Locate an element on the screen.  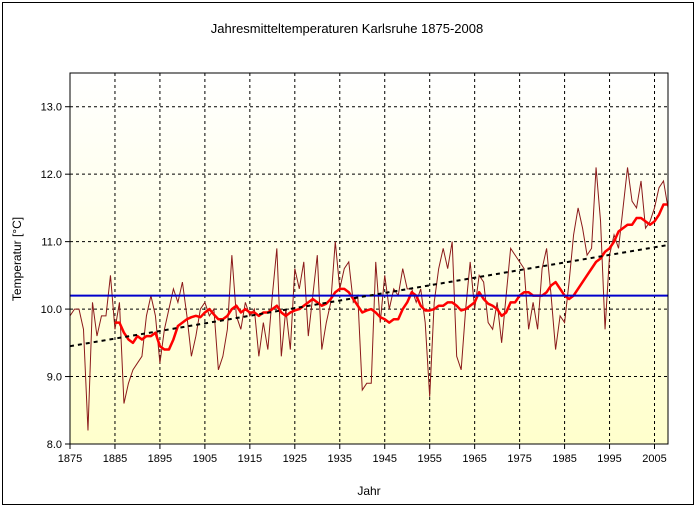
x-tick-label: 1875 is located at coordinates (70, 459).